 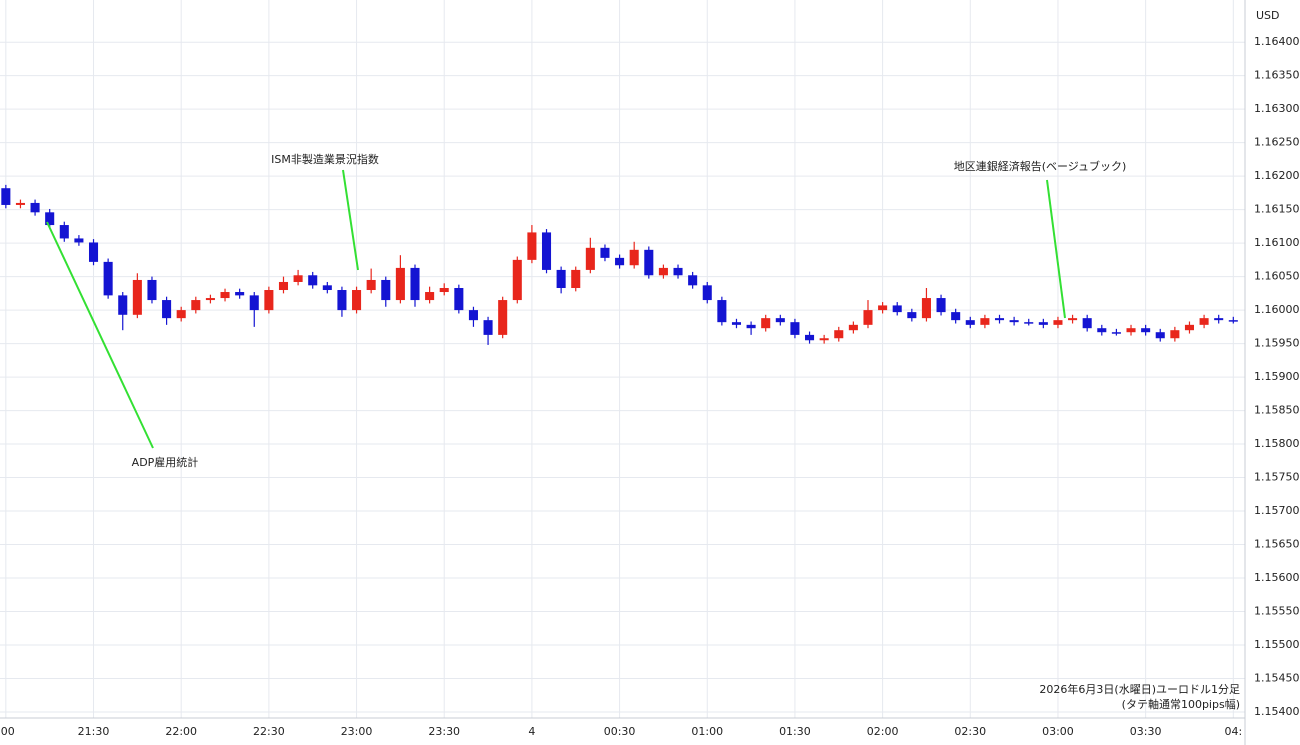 I want to click on y-tick-label: 1.16250, so click(x=1277, y=142).